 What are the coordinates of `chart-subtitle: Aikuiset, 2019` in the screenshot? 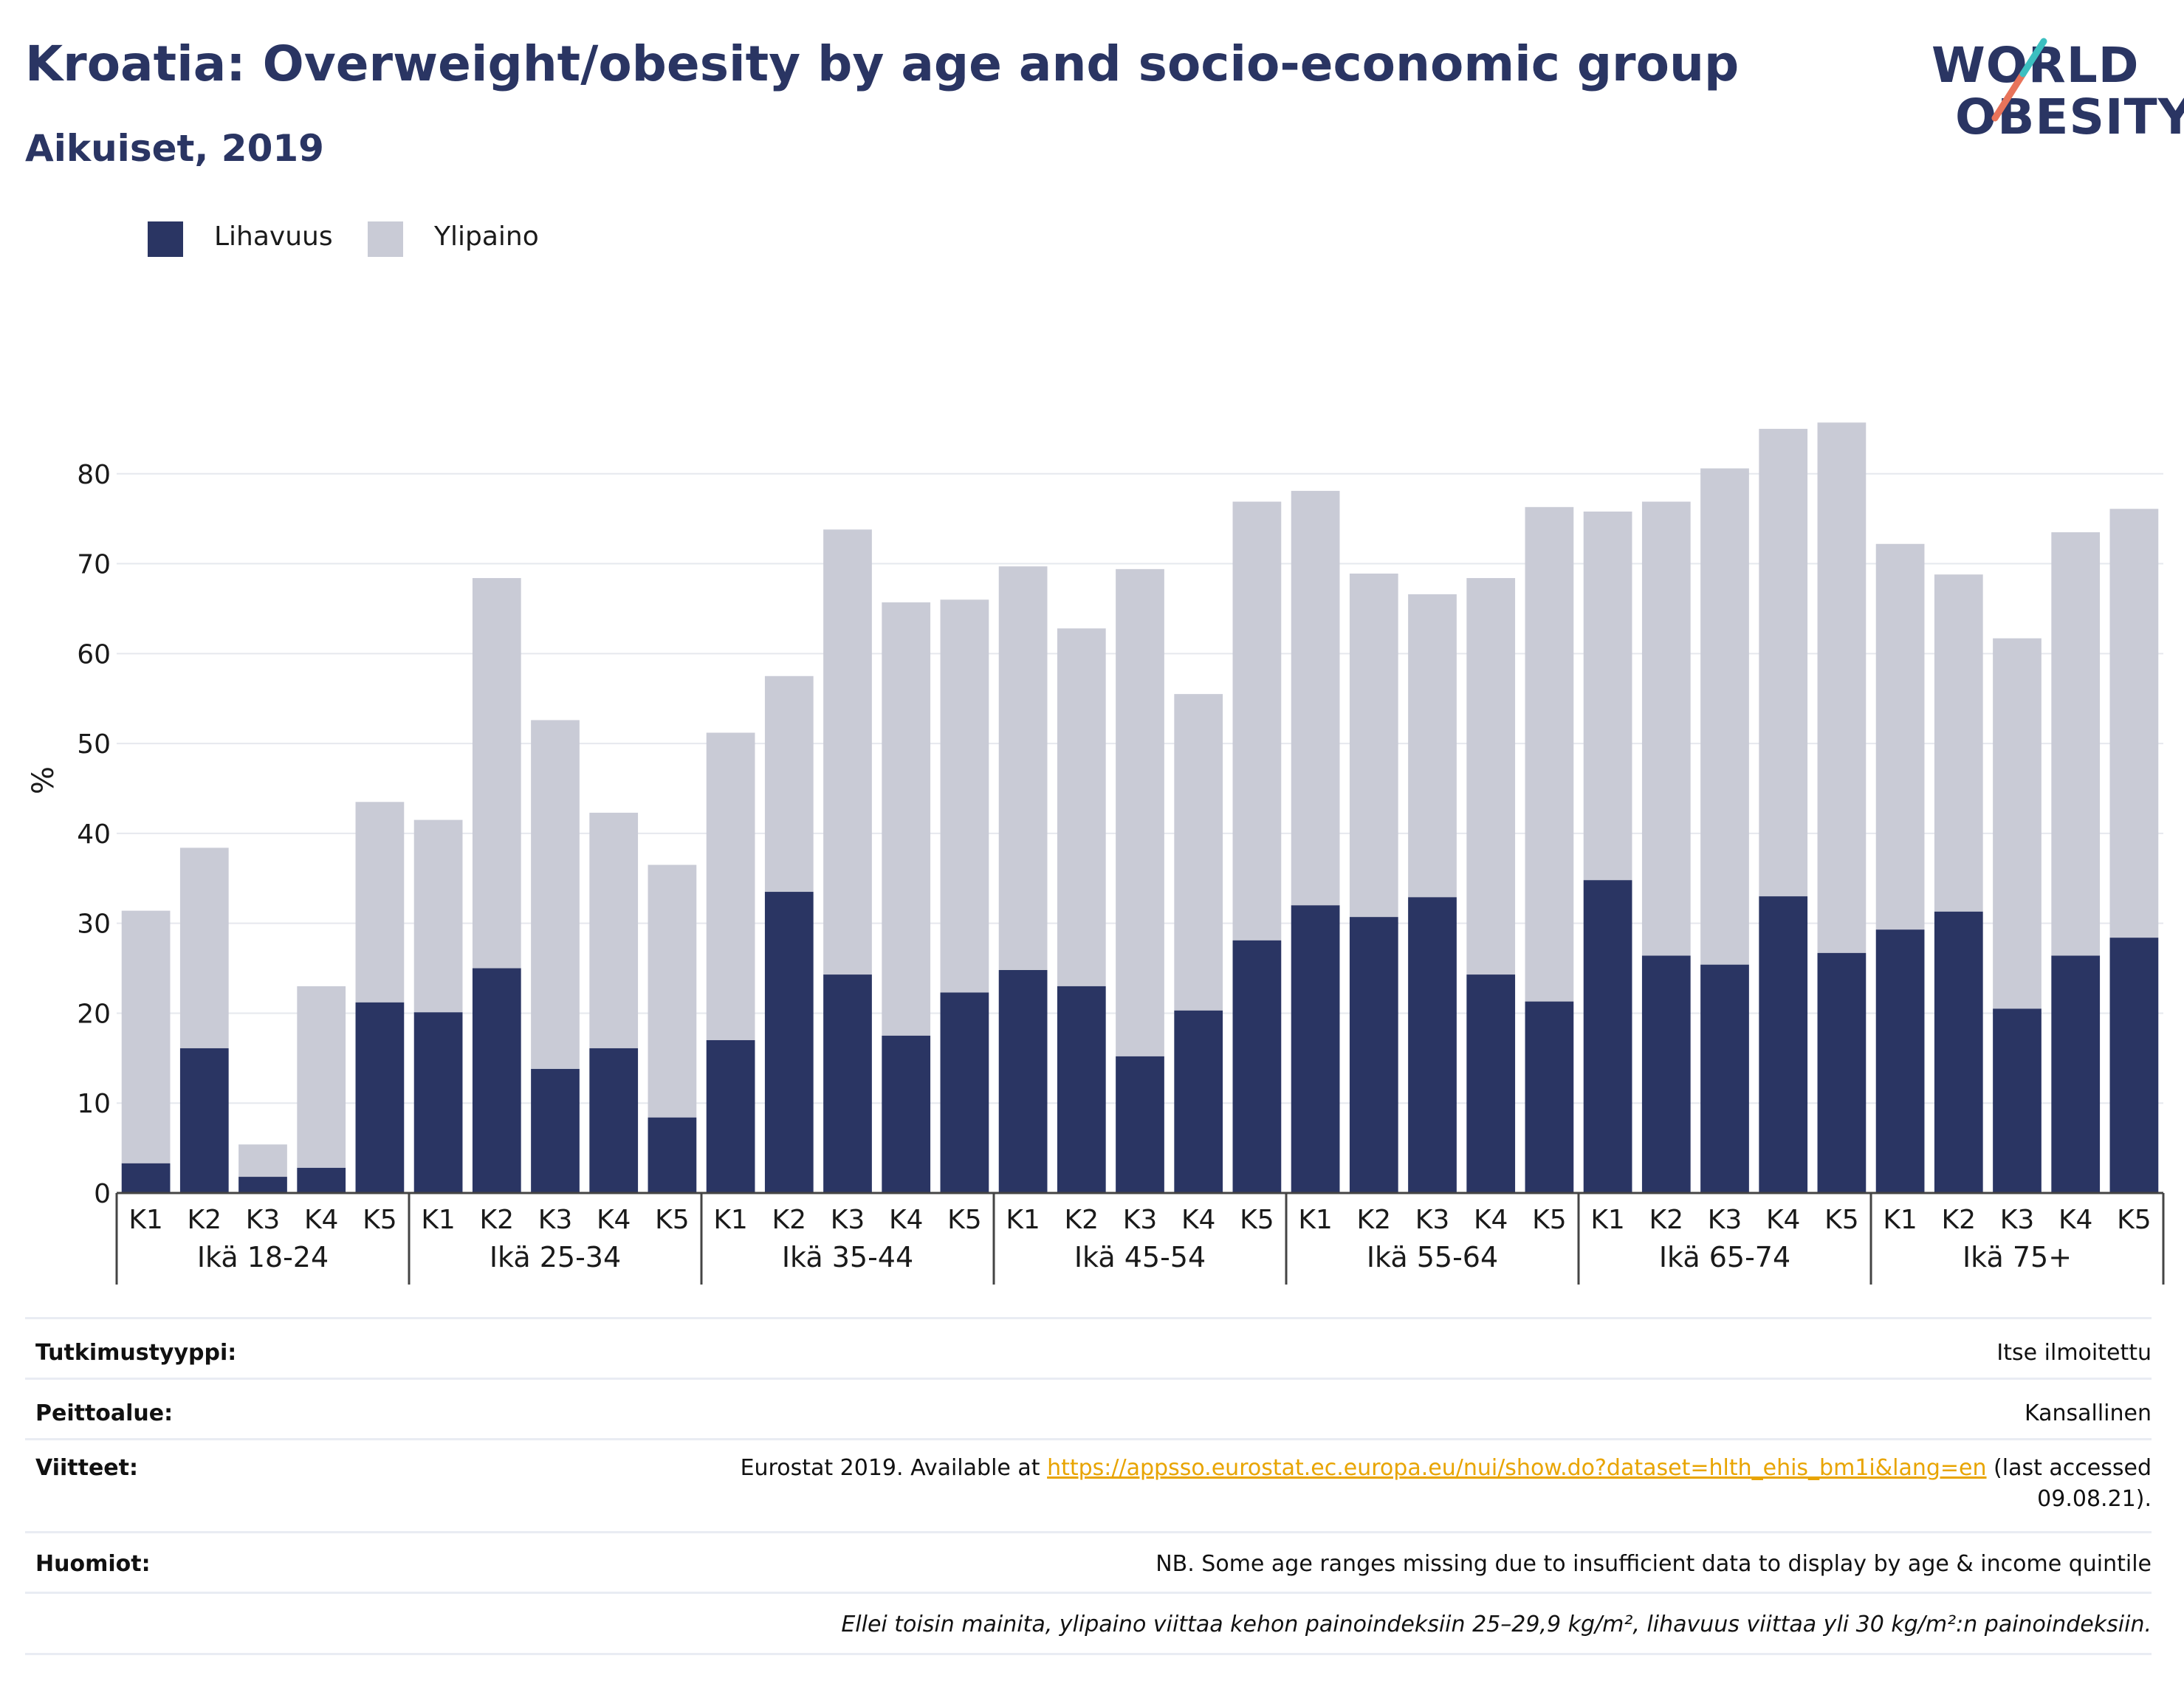 It's located at (175, 148).